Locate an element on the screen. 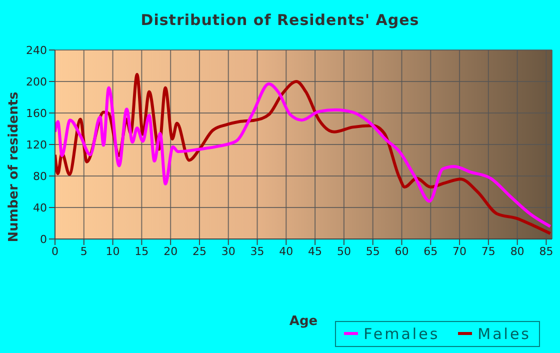 Image resolution: width=560 pixels, height=353 pixels. y-tick-label: 200 is located at coordinates (36, 81).